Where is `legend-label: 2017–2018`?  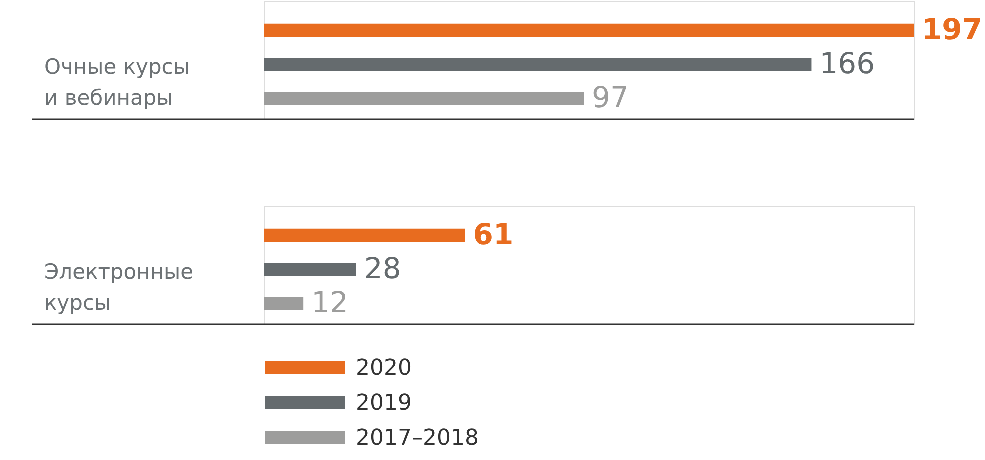
legend-label: 2017–2018 is located at coordinates (417, 438).